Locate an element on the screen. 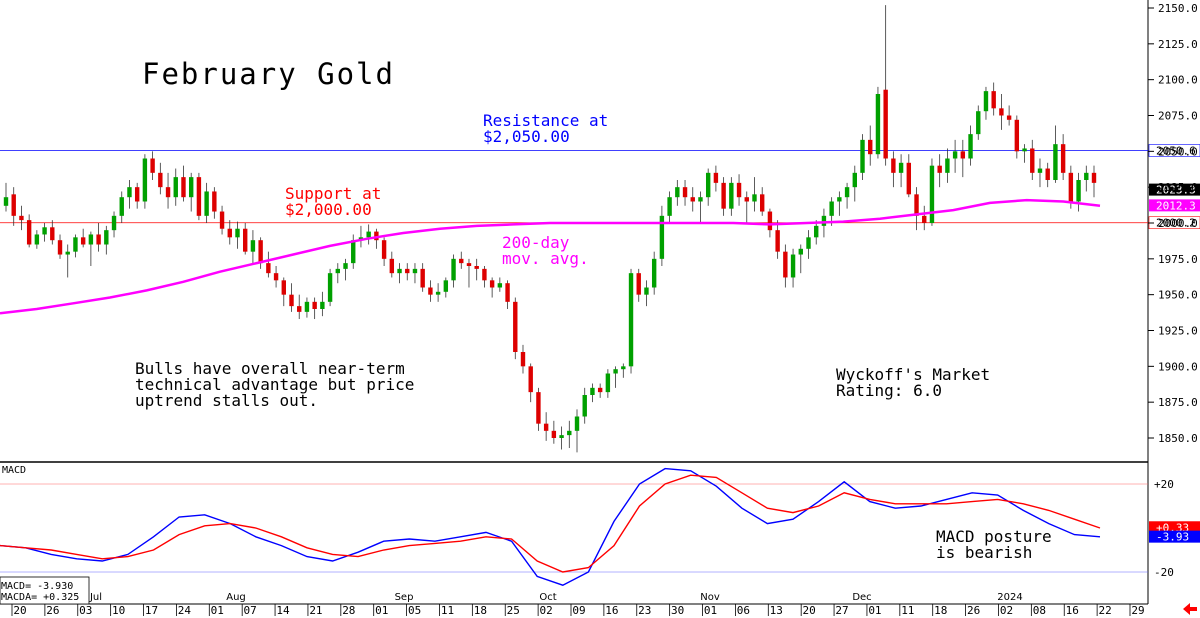 This screenshot has height=618, width=1200. support-label-line1: Support at is located at coordinates (333, 193).